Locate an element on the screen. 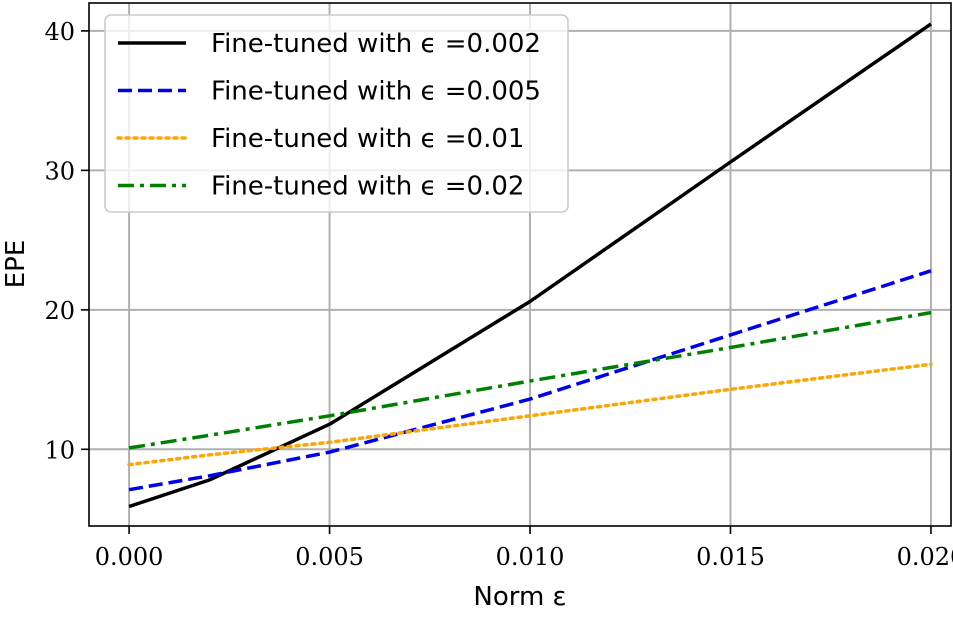 The width and height of the screenshot is (953, 617). legend-label-2: Fine-tuned with ϵ =0.005 is located at coordinates (376, 92).